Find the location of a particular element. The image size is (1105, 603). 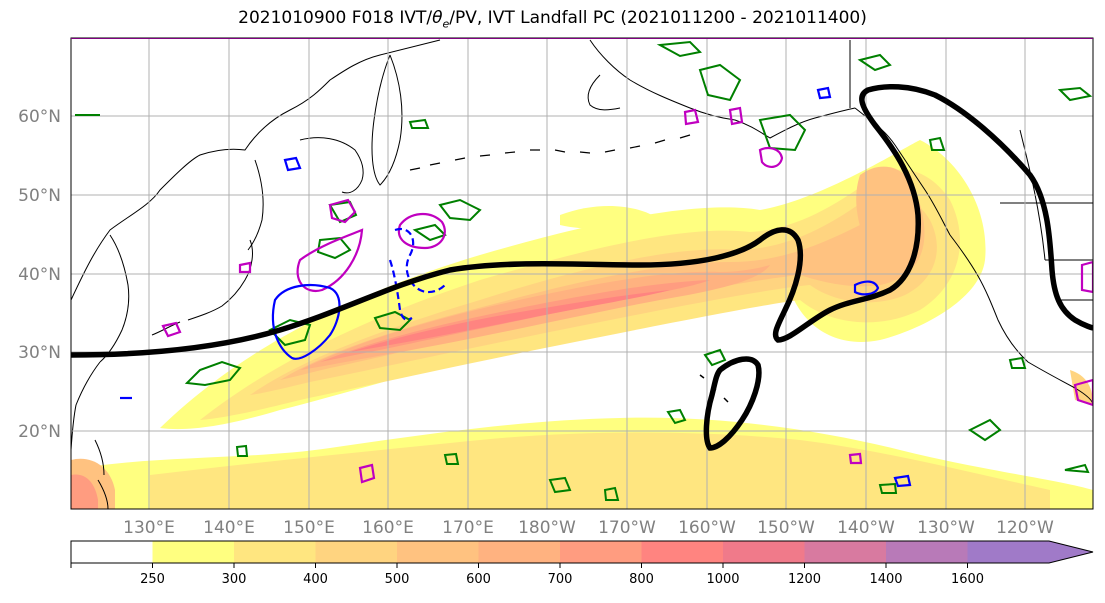

lon-label-130w: 130°W is located at coordinates (946, 528).